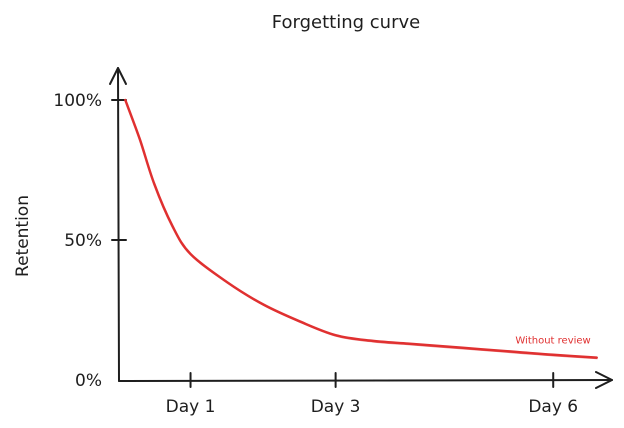 The width and height of the screenshot is (624, 428). Describe the element at coordinates (604, 380) in the screenshot. I see `x-axis-arrowhead` at that location.